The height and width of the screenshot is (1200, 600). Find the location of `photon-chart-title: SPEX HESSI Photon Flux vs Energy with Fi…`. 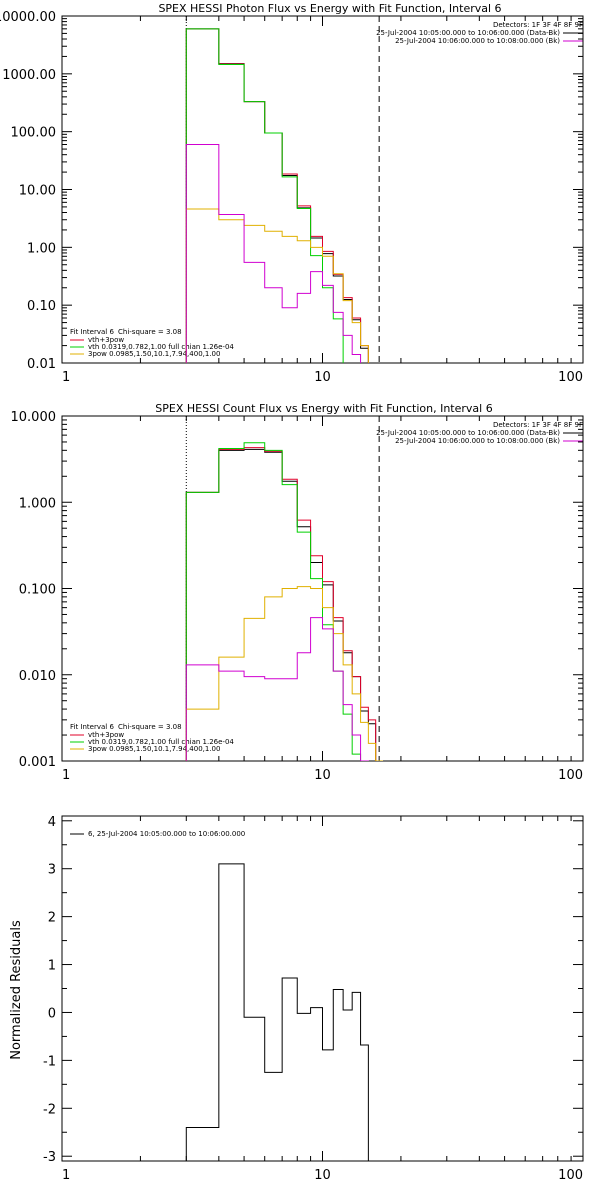

photon-chart-title: SPEX HESSI Photon Flux vs Energy with Fi… is located at coordinates (329, 8).